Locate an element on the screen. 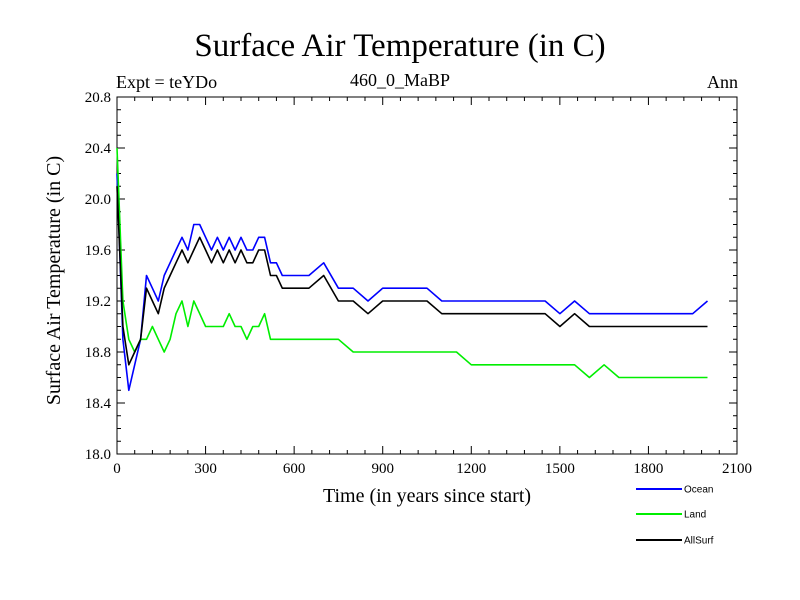 Image resolution: width=800 pixels, height=600 pixels. period-label: 460_0_MaBP is located at coordinates (399, 80).